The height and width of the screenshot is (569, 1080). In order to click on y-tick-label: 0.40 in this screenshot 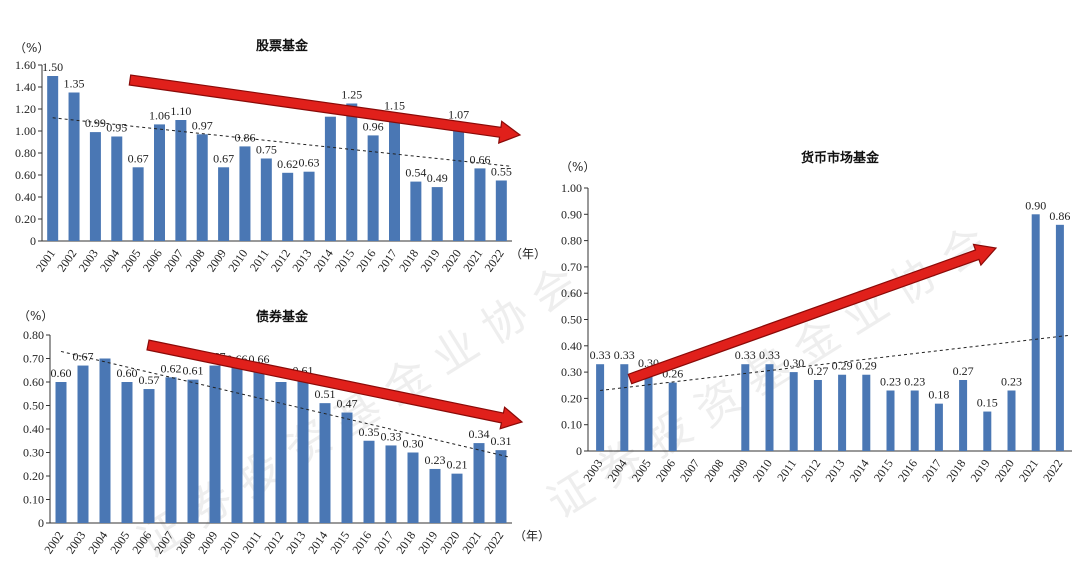, I will do `click(571, 346)`.